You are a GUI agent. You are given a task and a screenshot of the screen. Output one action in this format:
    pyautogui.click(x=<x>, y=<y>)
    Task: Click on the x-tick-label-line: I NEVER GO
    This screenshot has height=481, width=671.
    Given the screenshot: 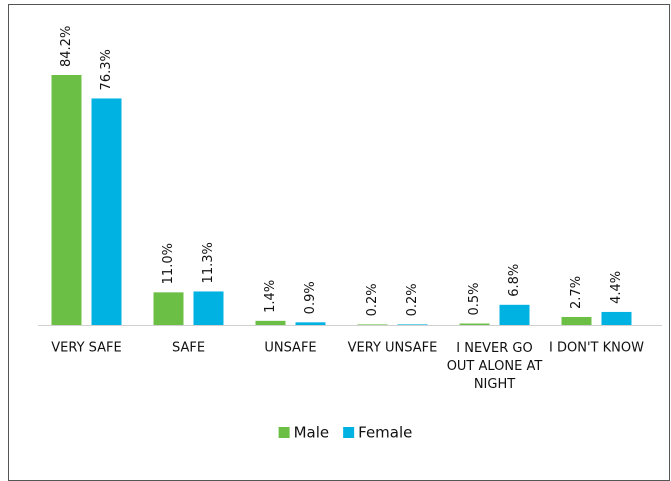 What is the action you would take?
    pyautogui.click(x=494, y=348)
    